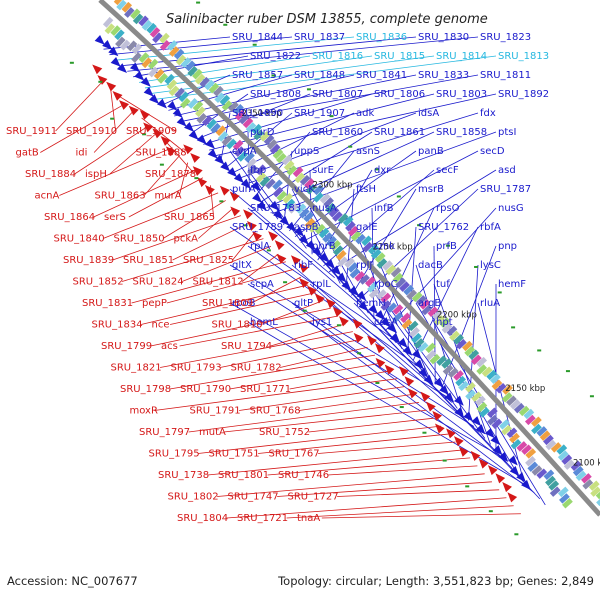 Image resolution: width=600 pixels, height=600 pixels. What do you see at coordinates (262, 284) in the screenshot?
I see `forward-gene-label: scpA` at bounding box center [262, 284].